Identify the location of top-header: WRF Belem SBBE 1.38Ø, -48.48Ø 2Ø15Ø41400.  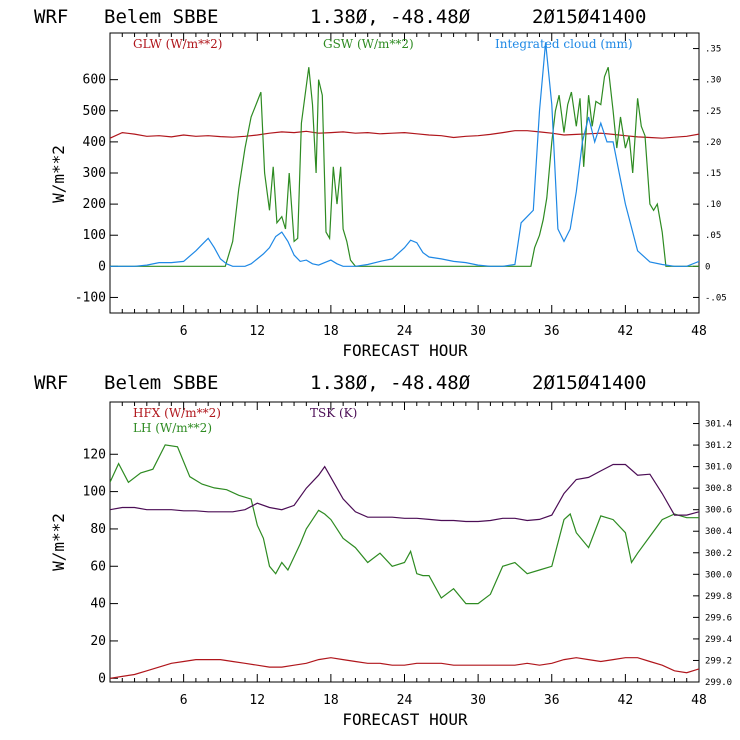
(340, 17).